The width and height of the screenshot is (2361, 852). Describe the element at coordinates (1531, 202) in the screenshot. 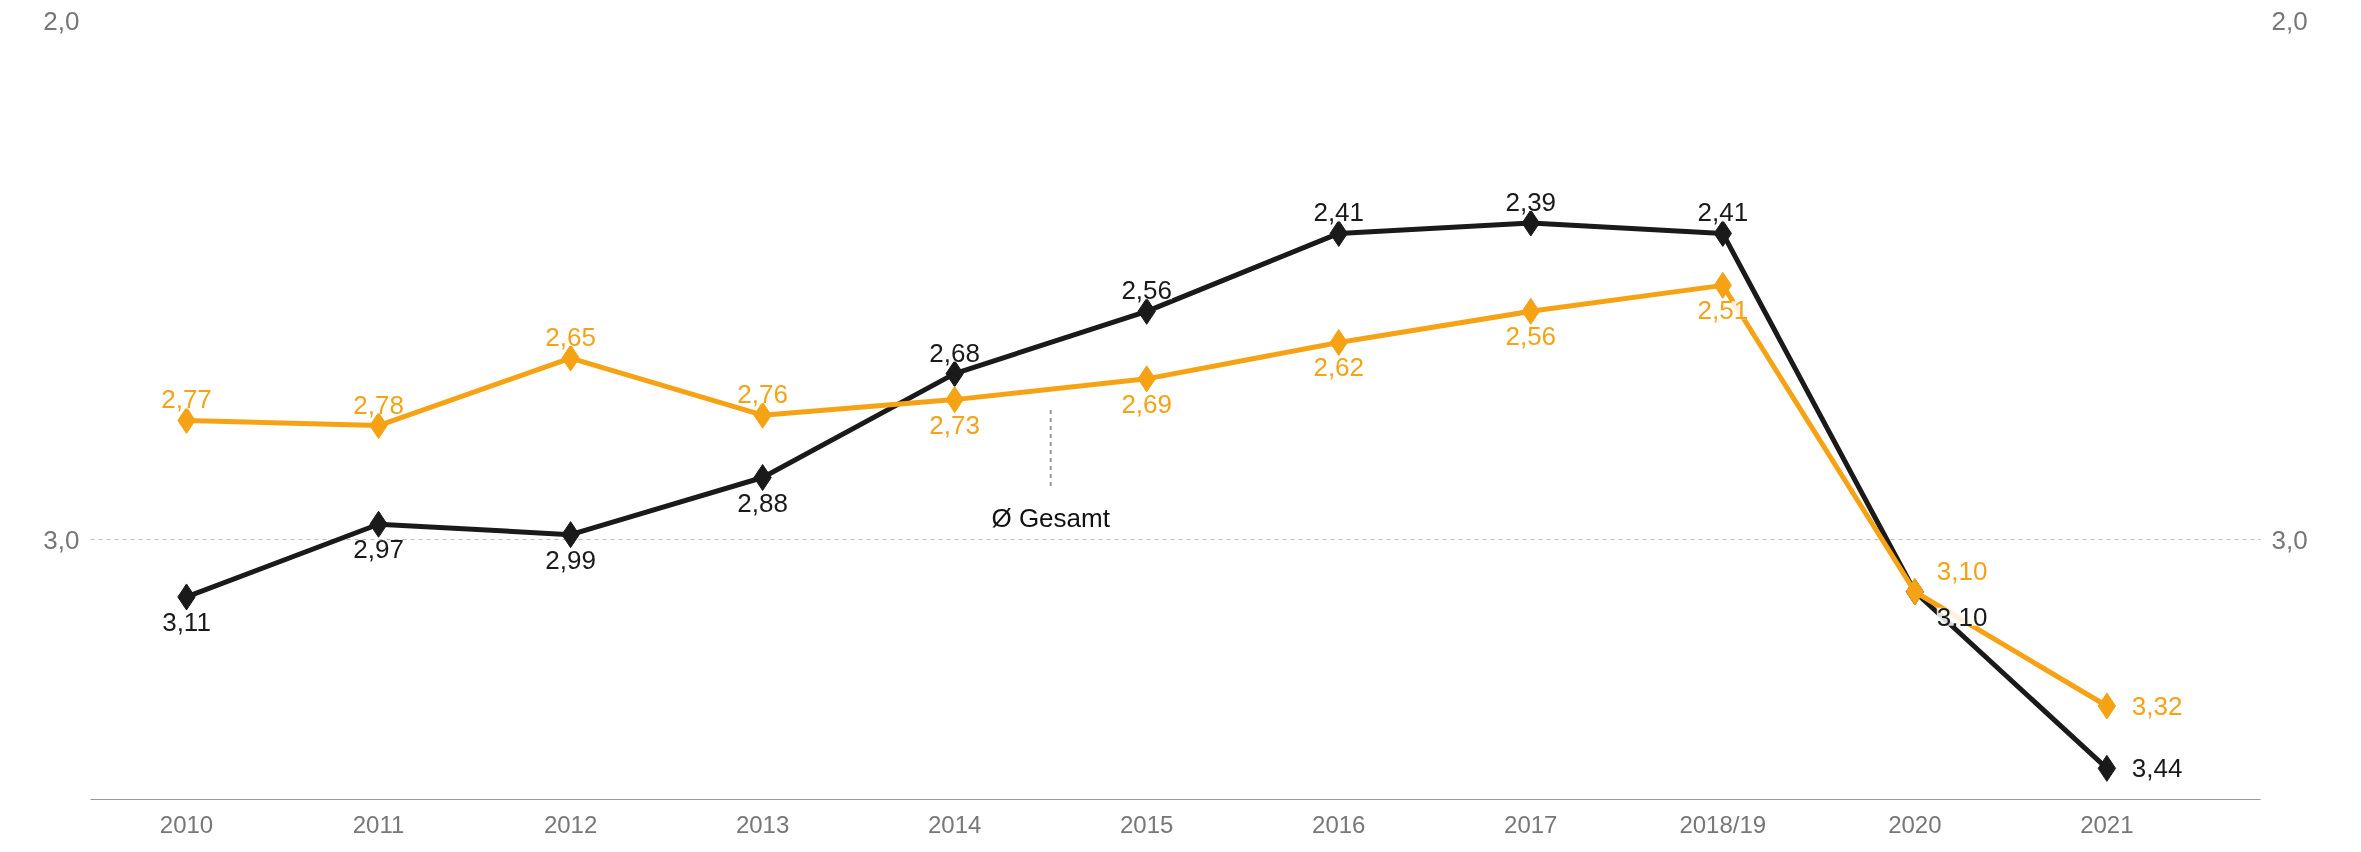

I see `data-label: 2,39` at that location.